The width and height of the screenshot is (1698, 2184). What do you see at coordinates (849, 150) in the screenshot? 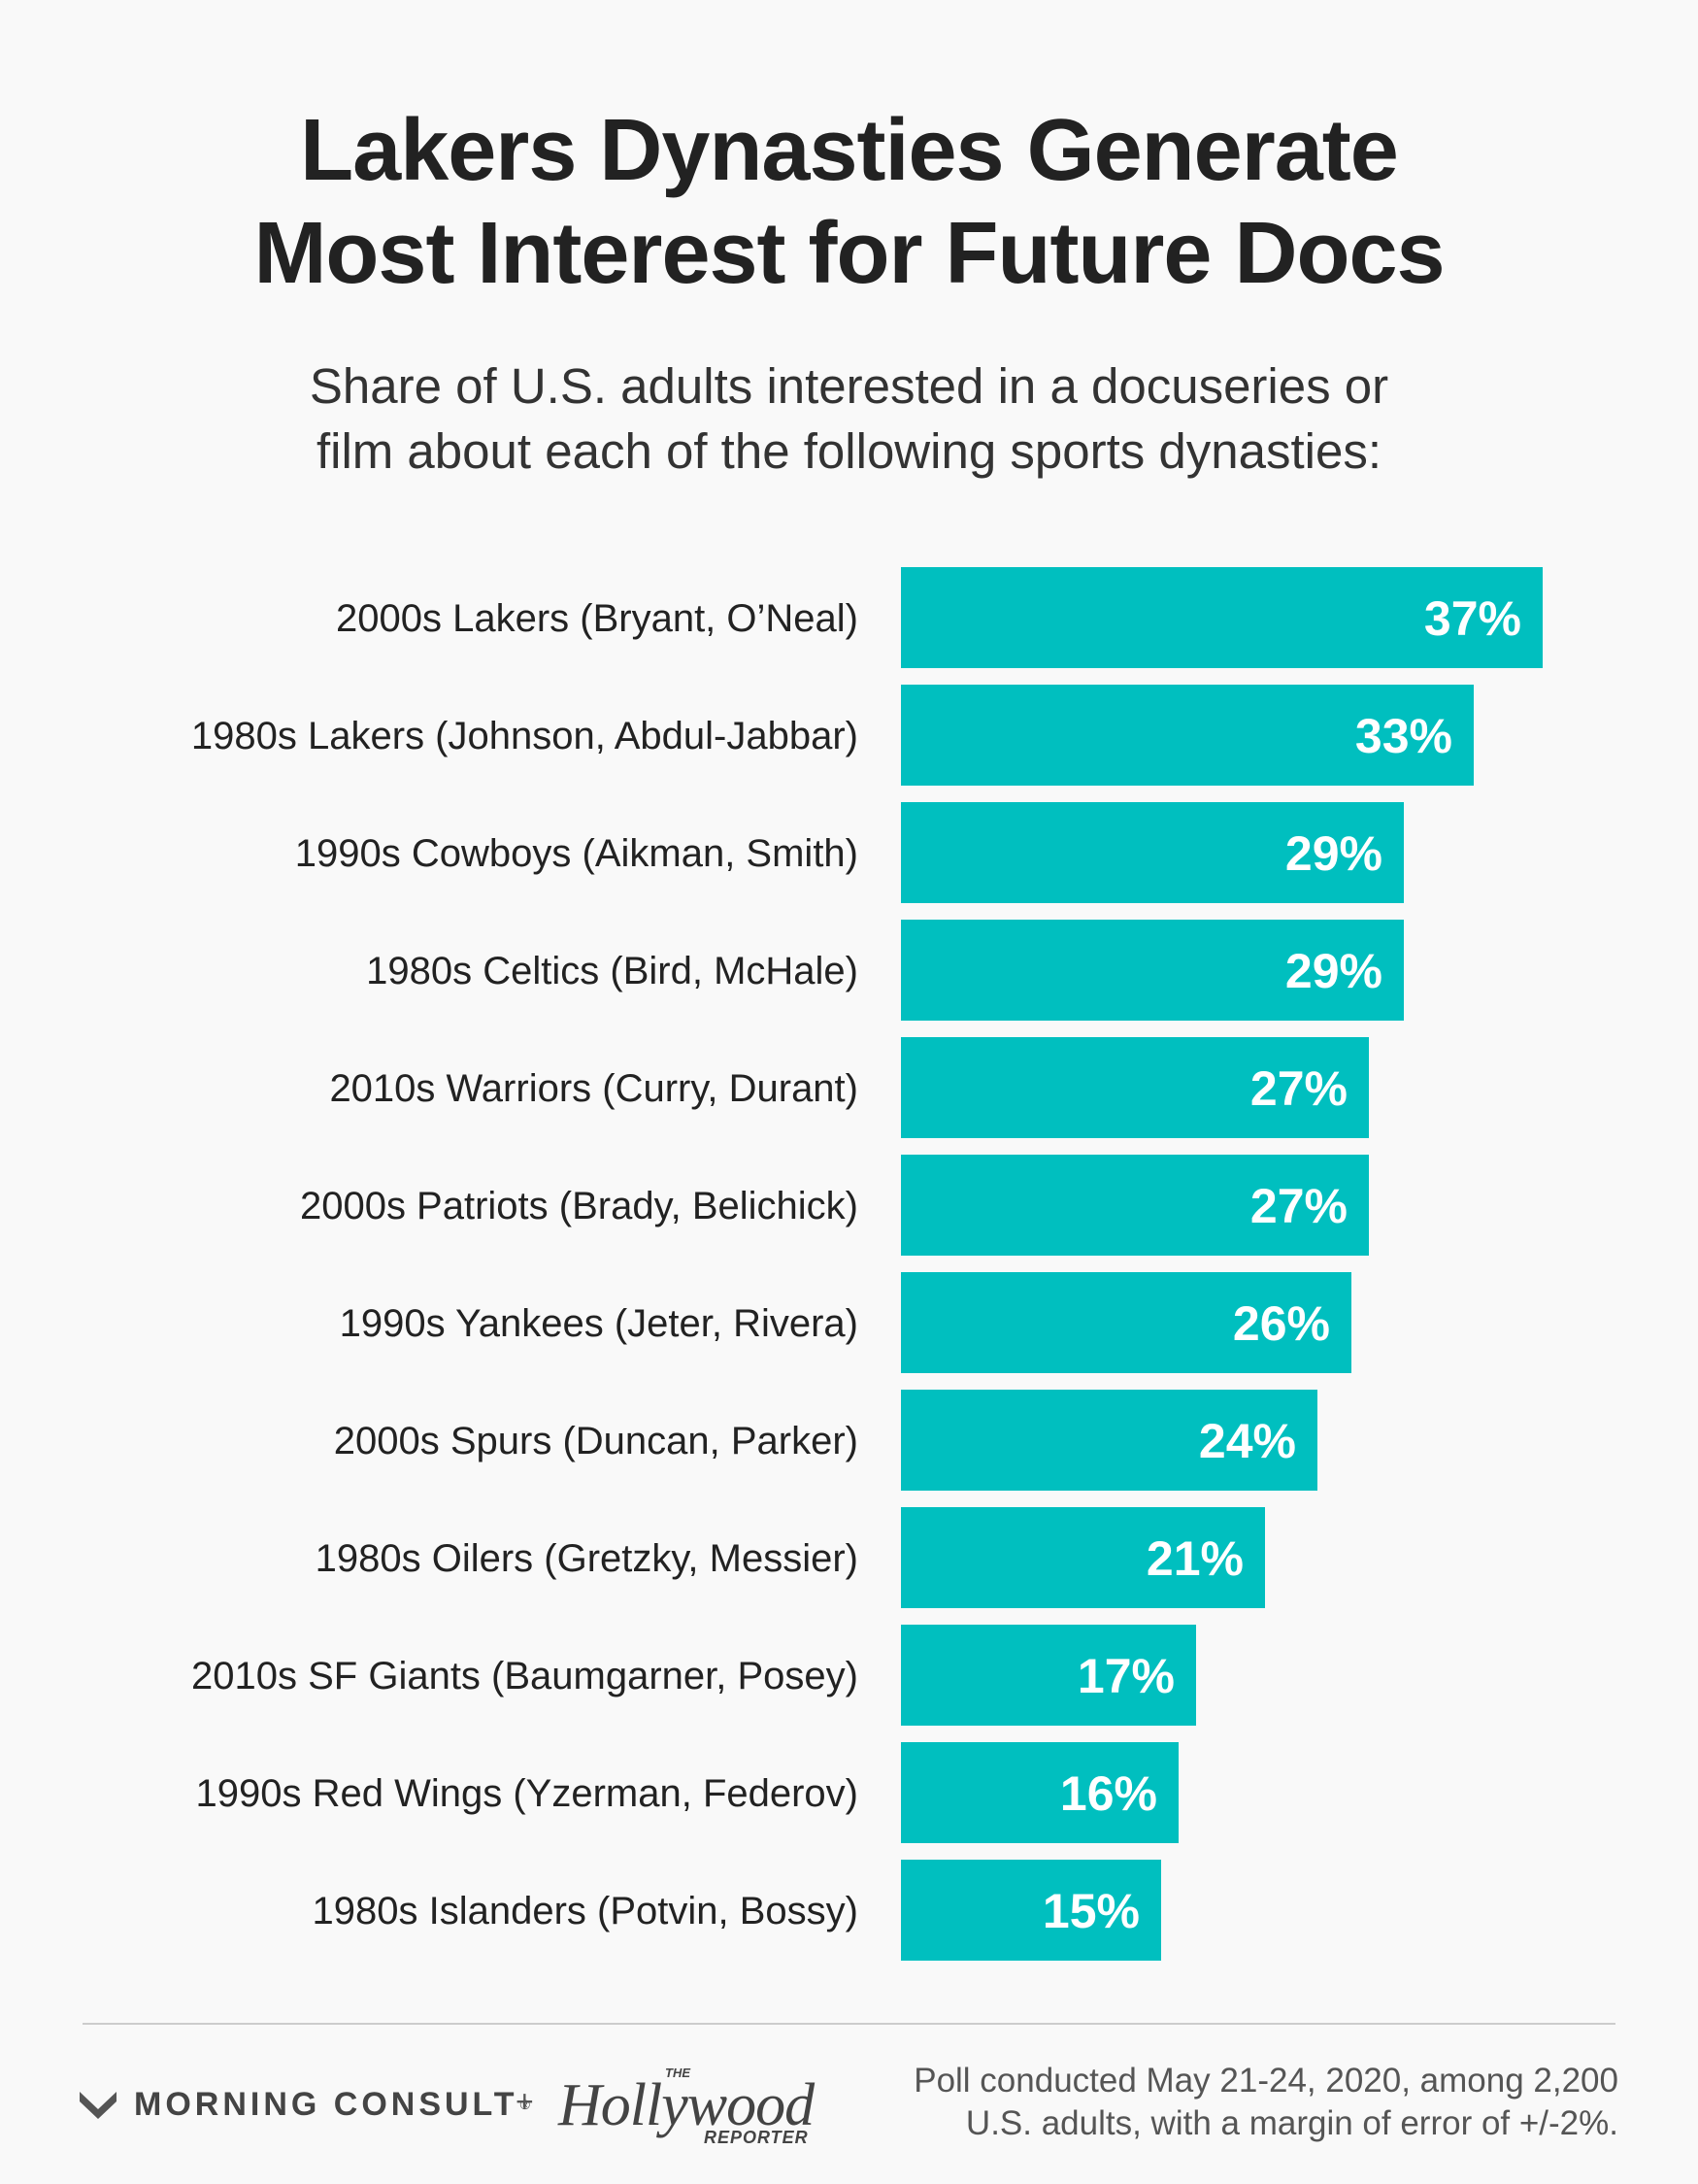
I see `chart-title-line-1: Lakers Dynasties Generate` at bounding box center [849, 150].